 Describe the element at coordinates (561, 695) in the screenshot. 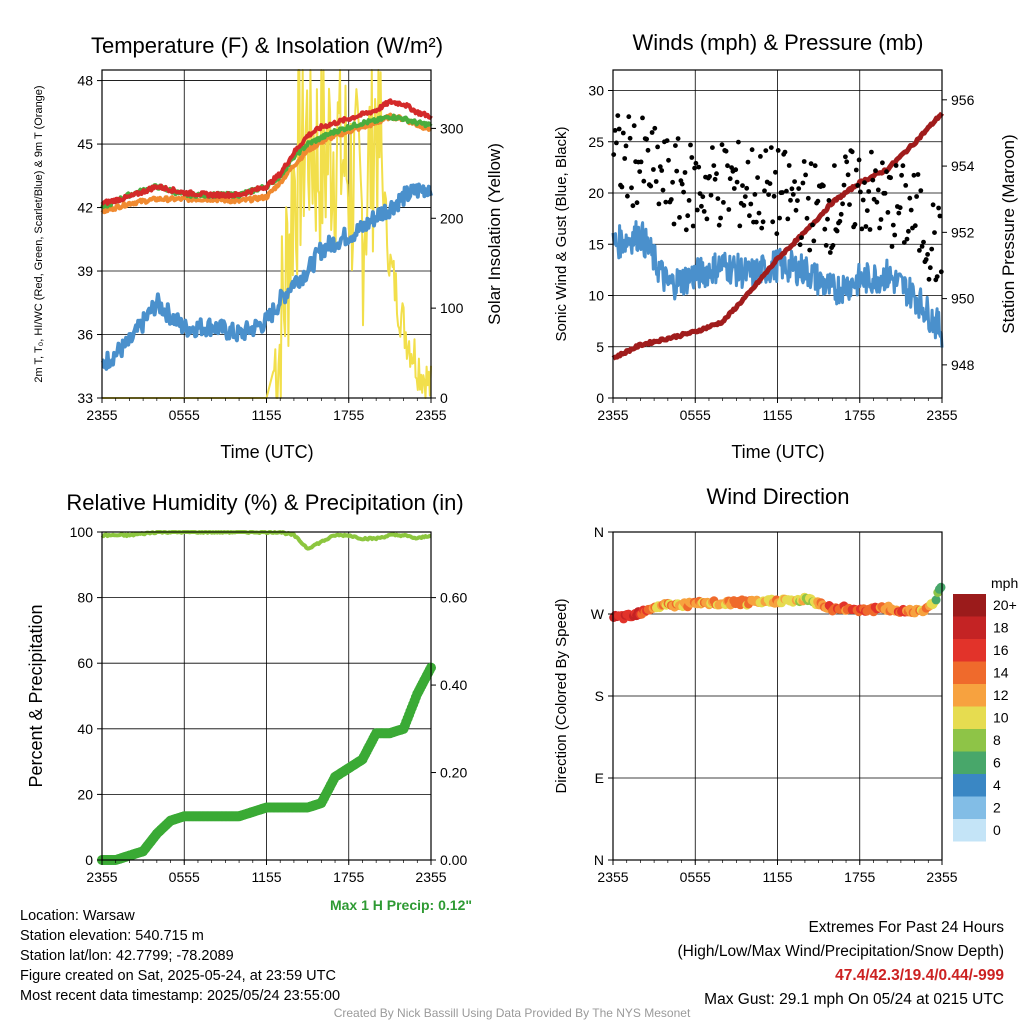

I see `direction-ylabel-left: Direction (Colored By Speed)` at that location.